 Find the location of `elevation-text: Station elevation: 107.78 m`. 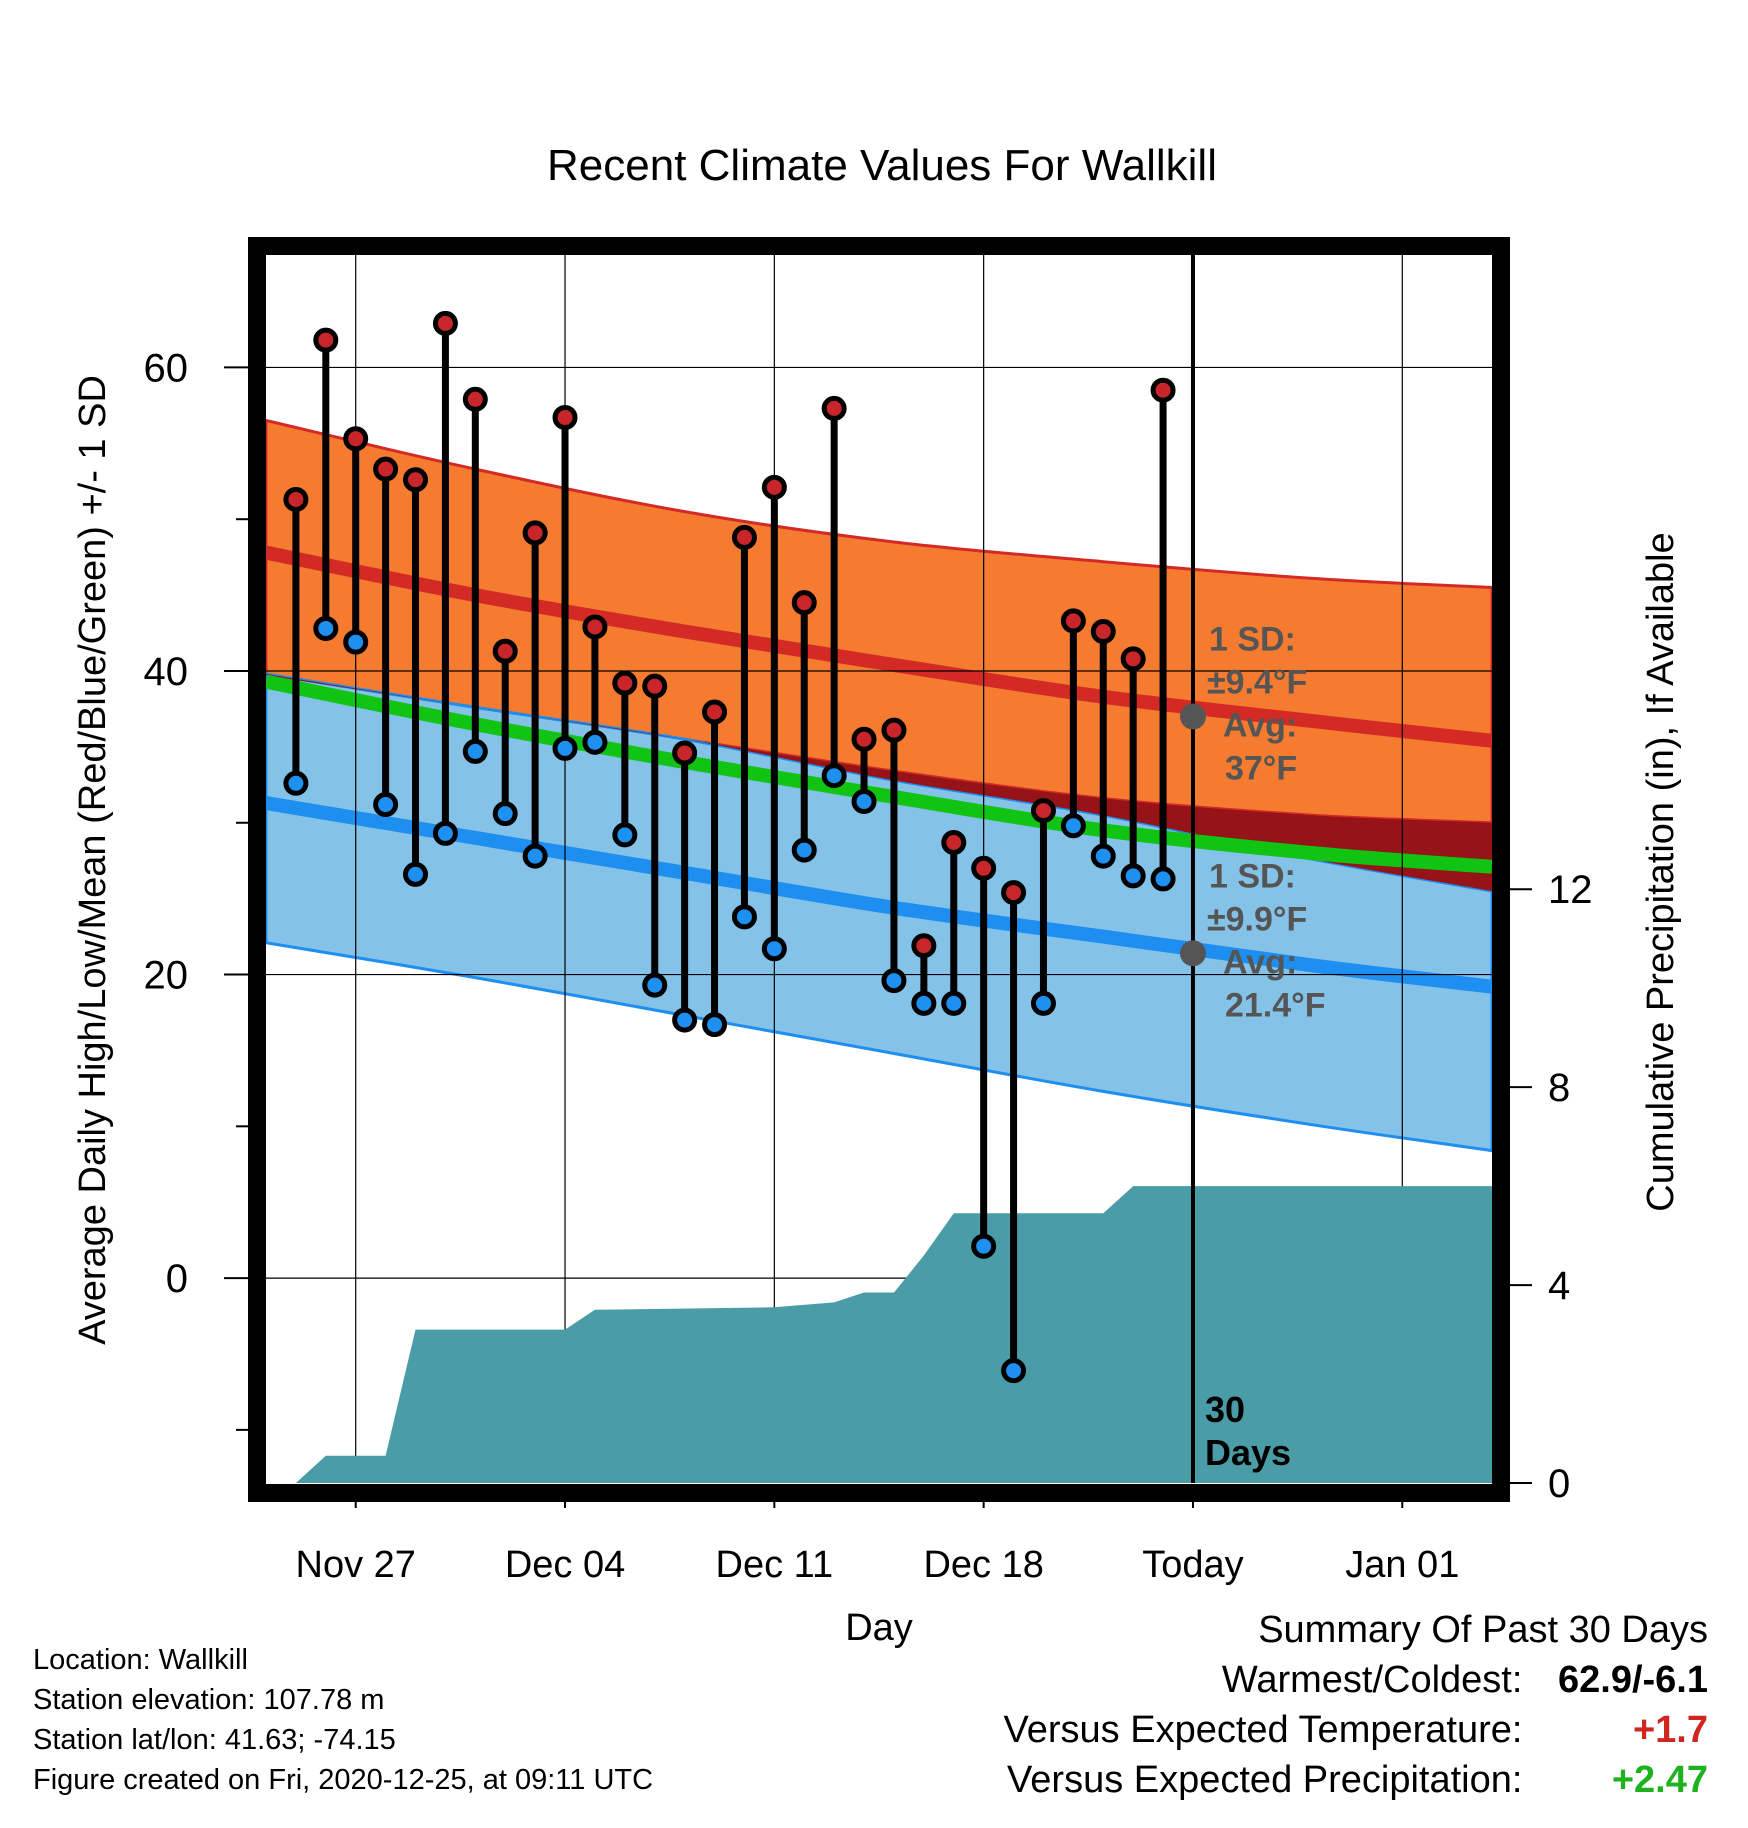

elevation-text: Station elevation: 107.78 m is located at coordinates (209, 1700).